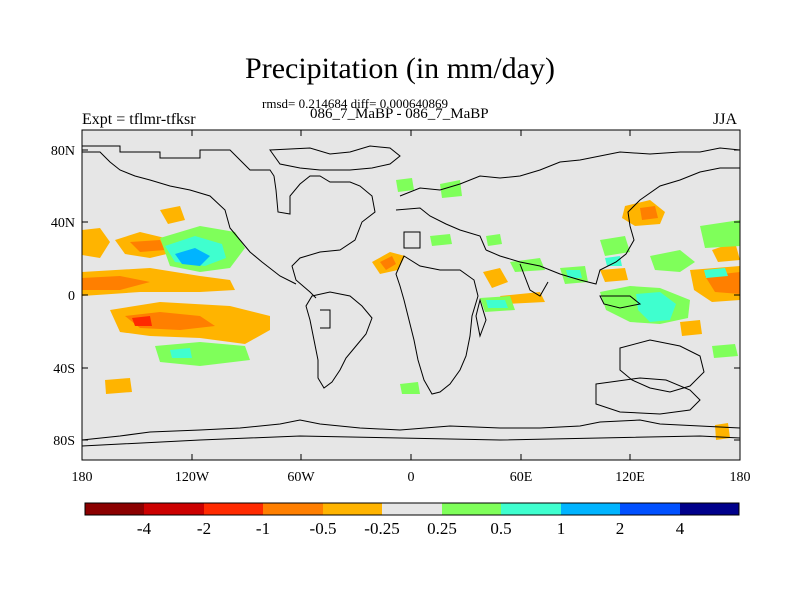  Describe the element at coordinates (620, 528) in the screenshot. I see `colorbar-label: 2` at that location.